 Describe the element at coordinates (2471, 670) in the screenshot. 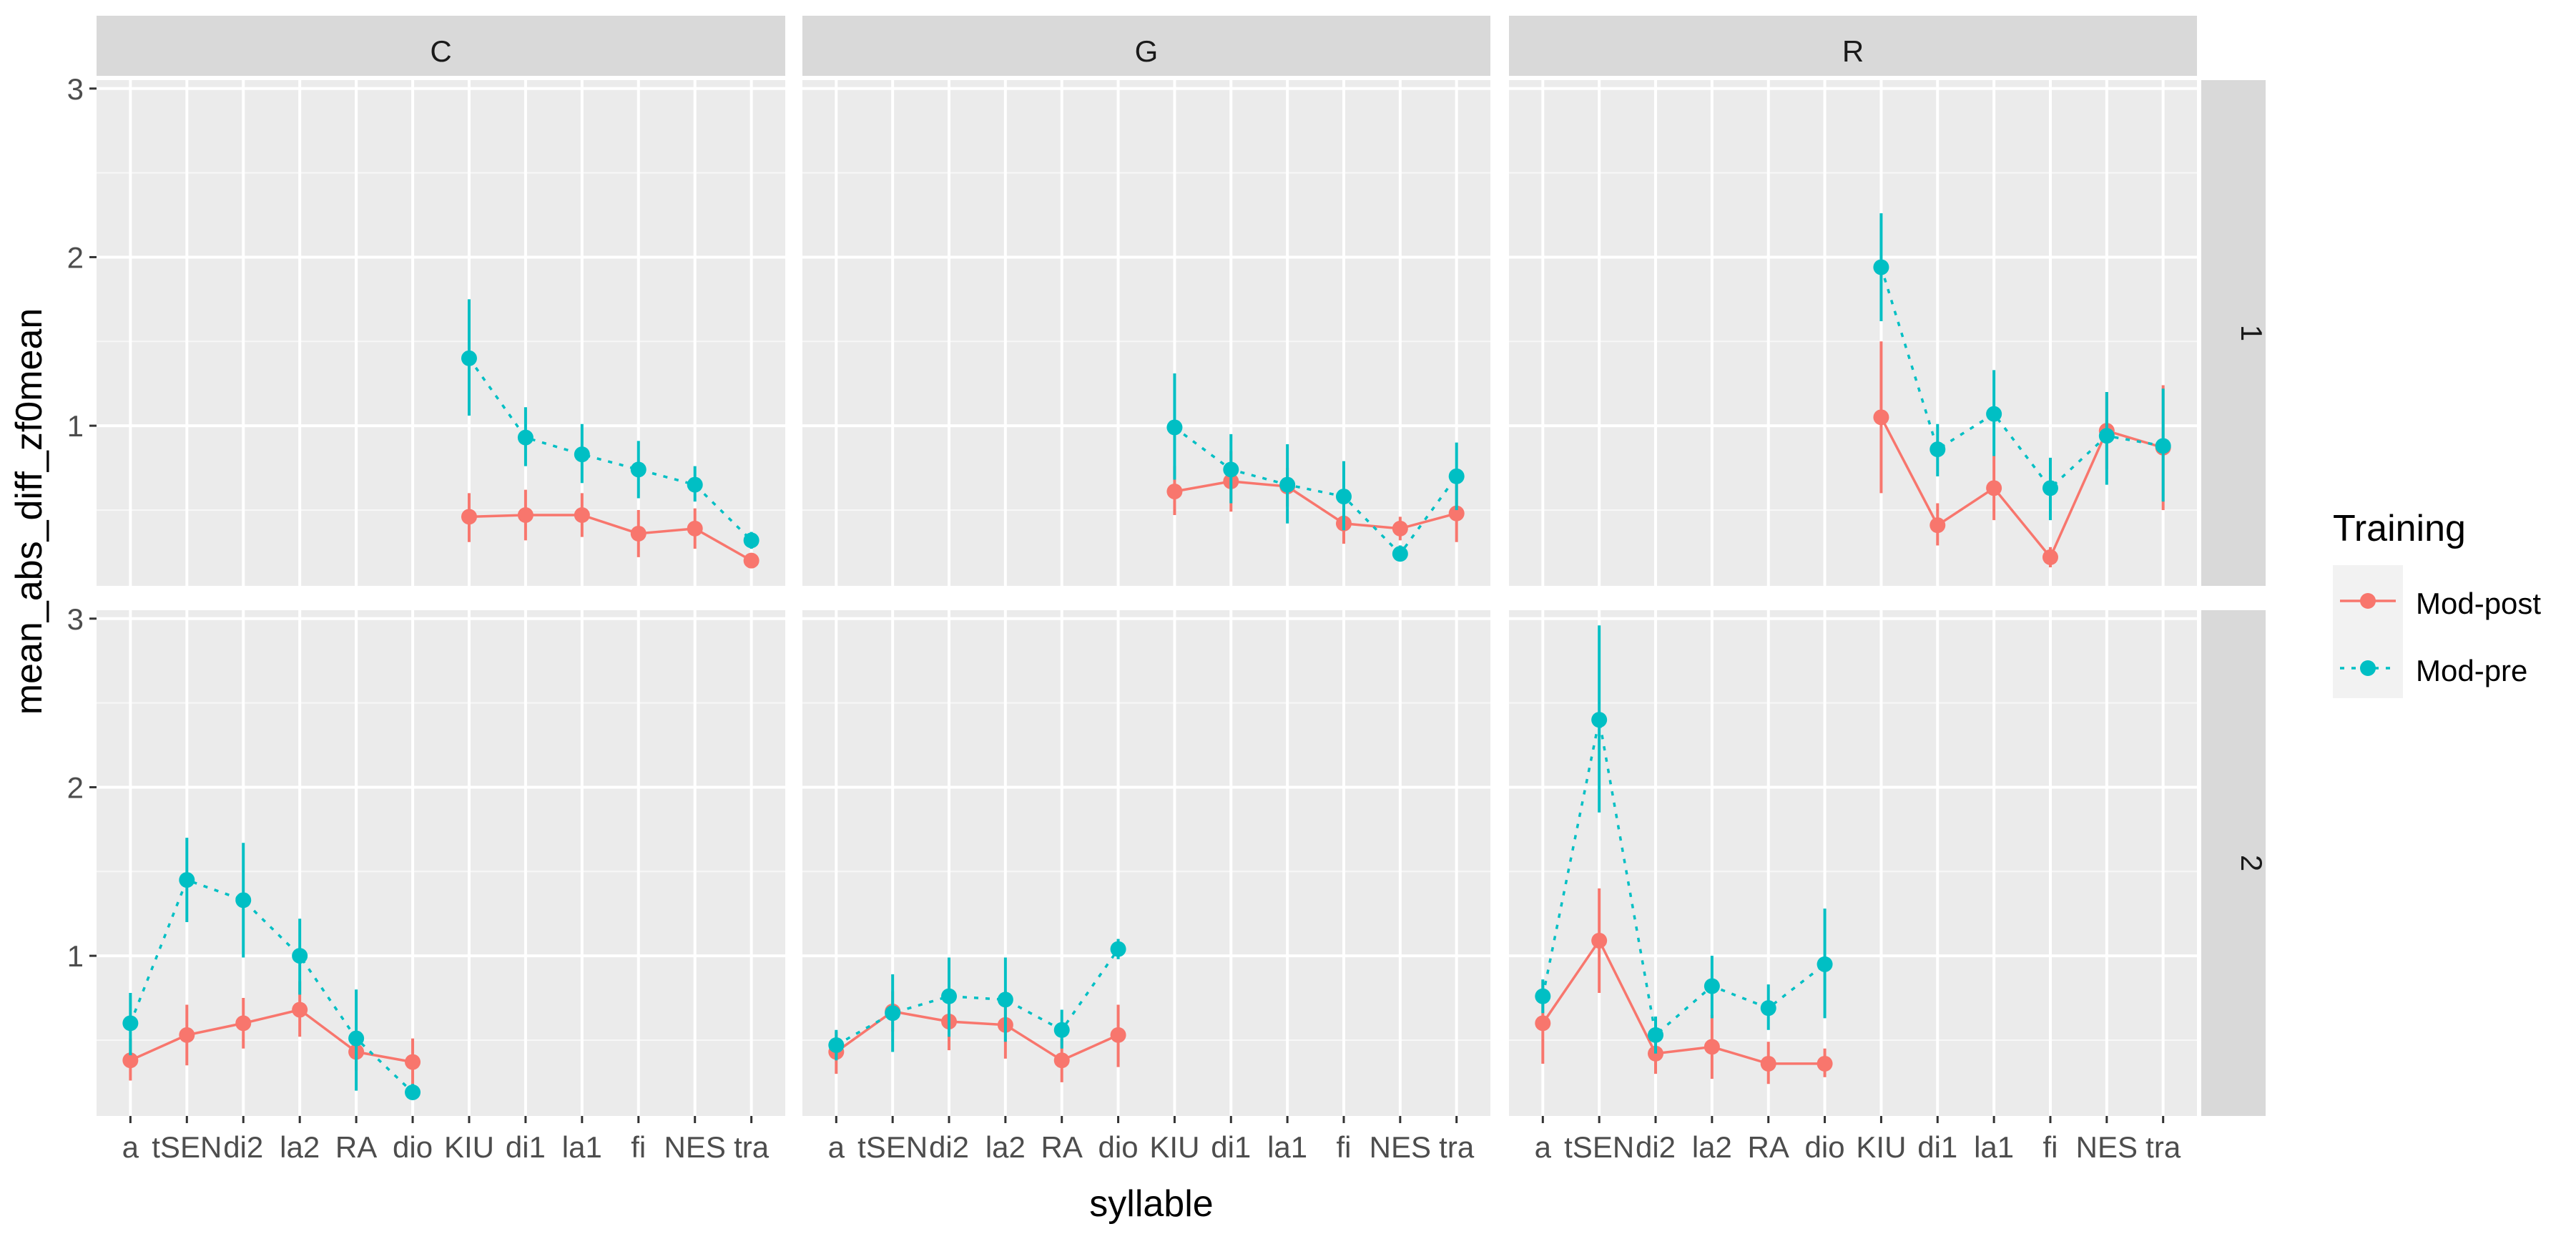

I see `legend-label-mod-pre: Mod-pre` at that location.